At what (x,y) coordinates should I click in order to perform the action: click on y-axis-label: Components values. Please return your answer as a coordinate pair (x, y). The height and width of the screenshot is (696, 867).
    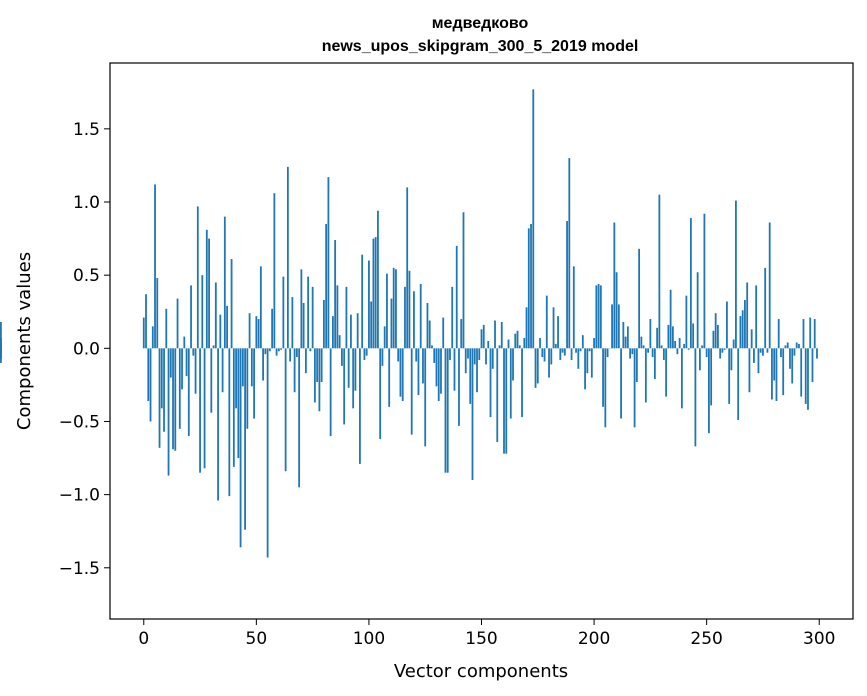
    Looking at the image, I should click on (24, 341).